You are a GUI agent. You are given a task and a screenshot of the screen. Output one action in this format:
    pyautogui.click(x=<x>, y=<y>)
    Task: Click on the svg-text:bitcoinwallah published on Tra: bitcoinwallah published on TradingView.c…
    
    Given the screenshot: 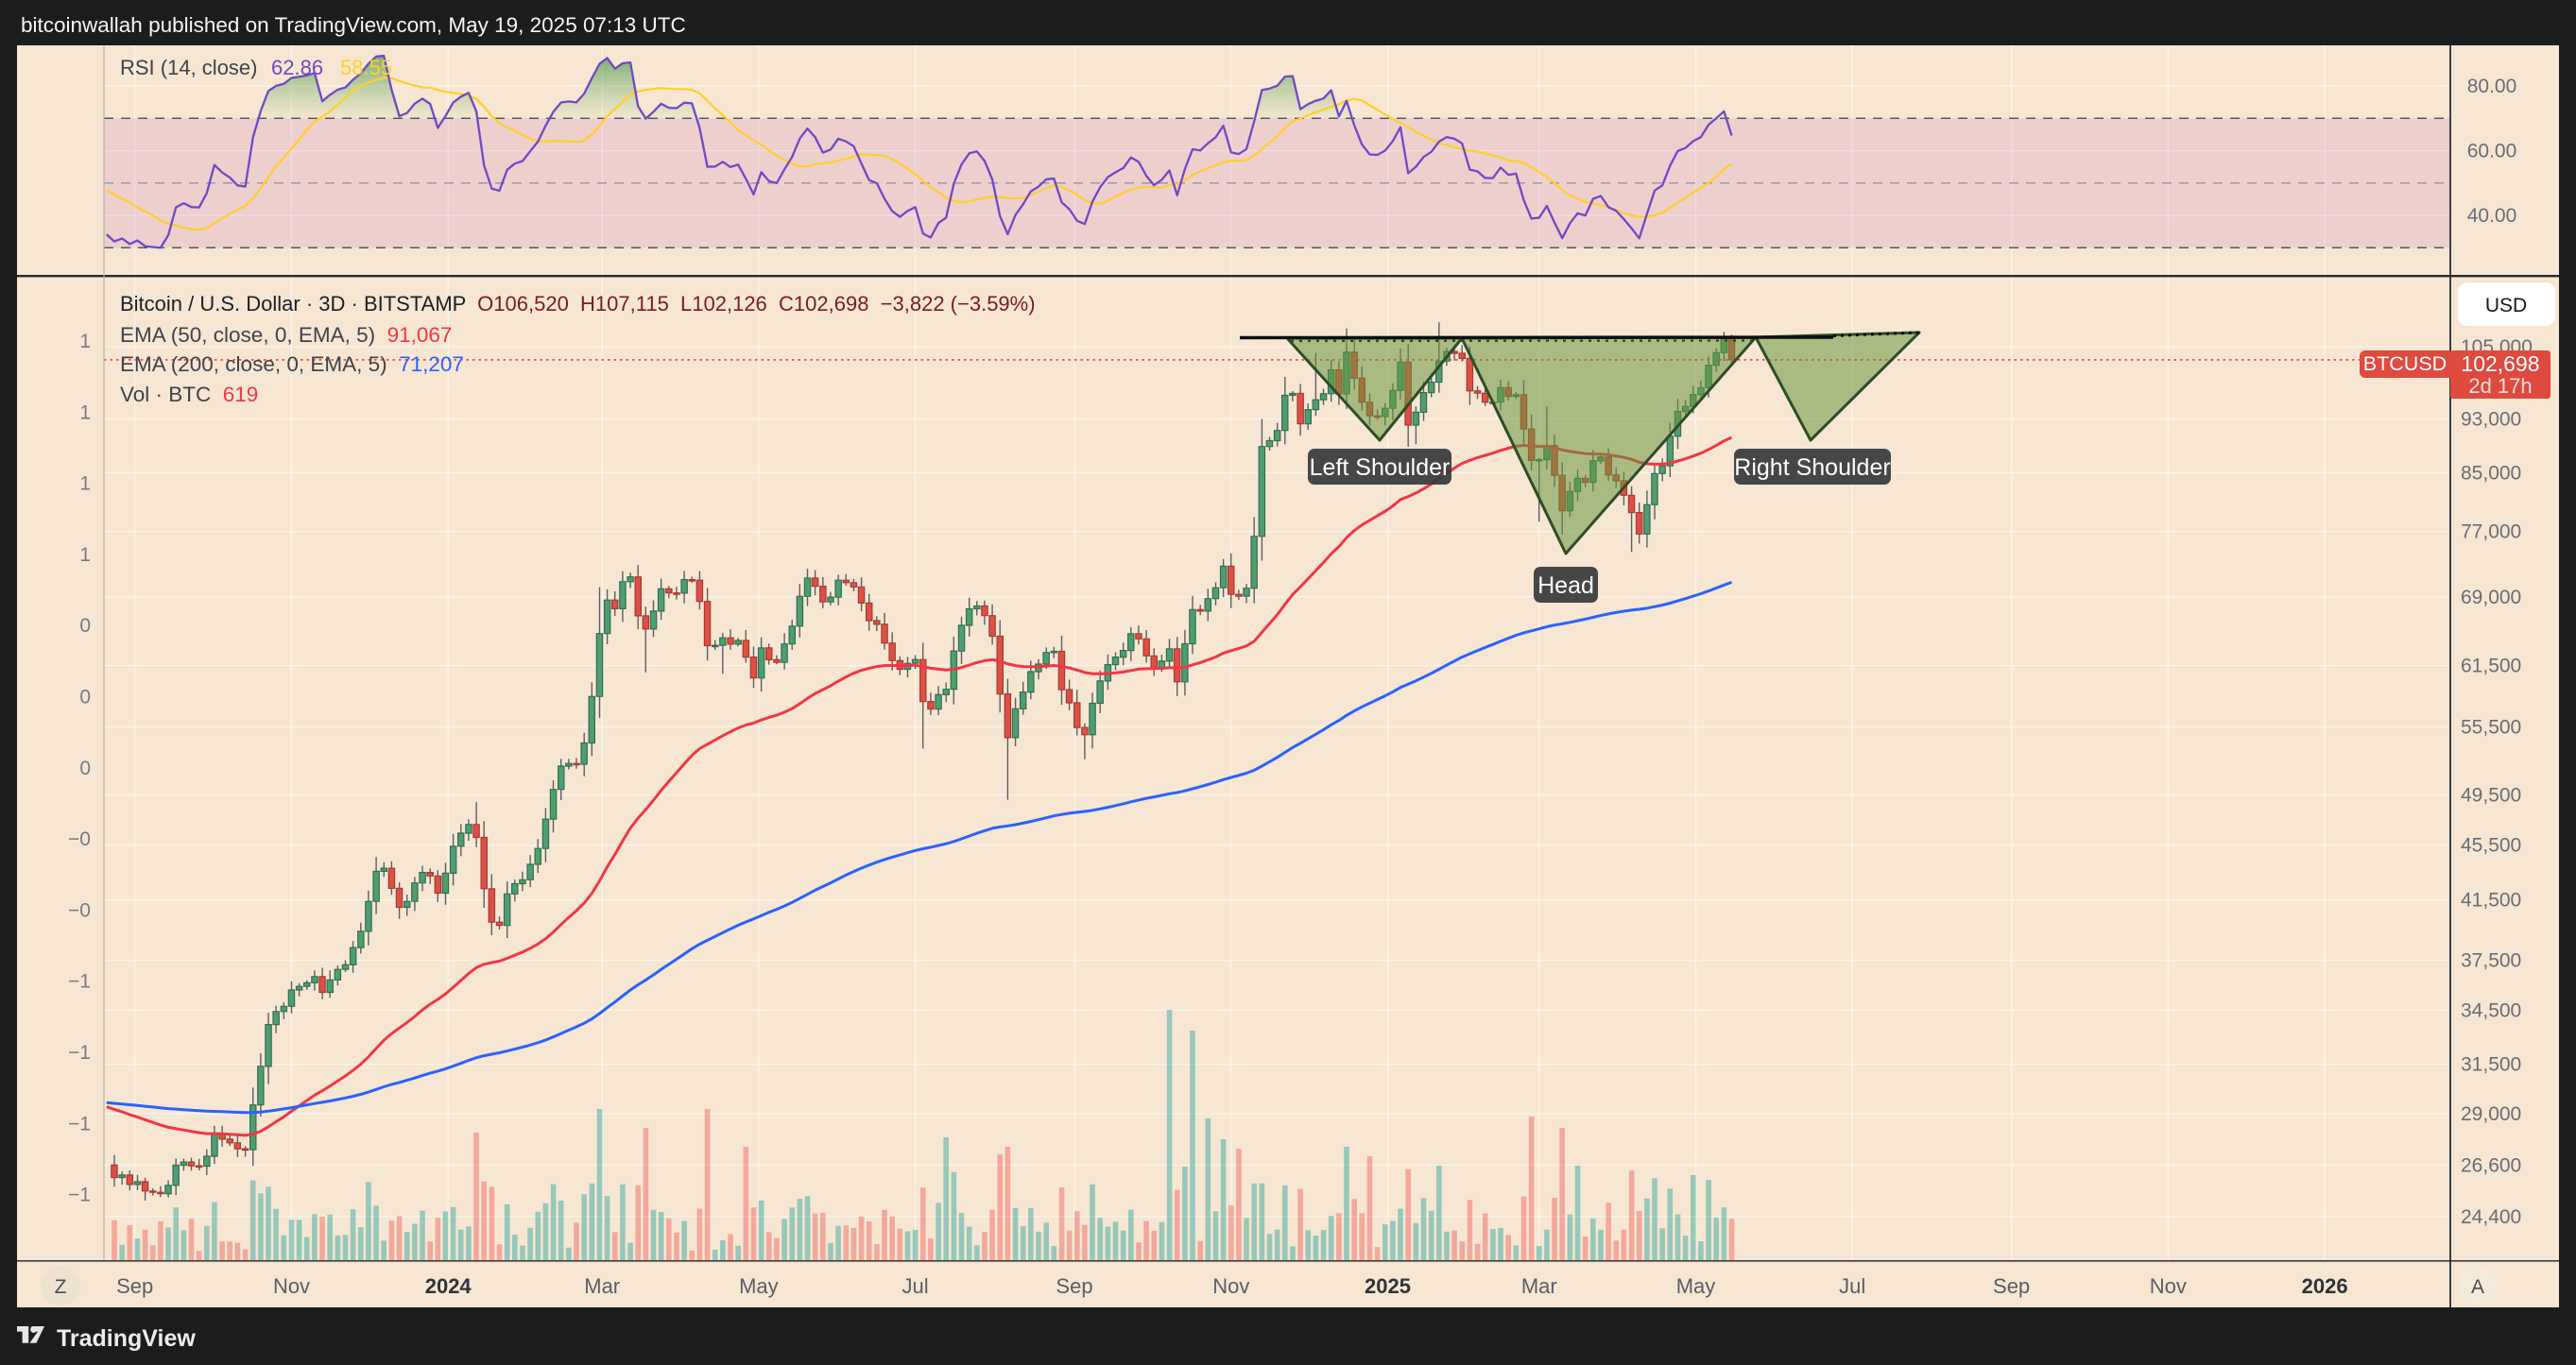 What is the action you would take?
    pyautogui.click(x=353, y=25)
    